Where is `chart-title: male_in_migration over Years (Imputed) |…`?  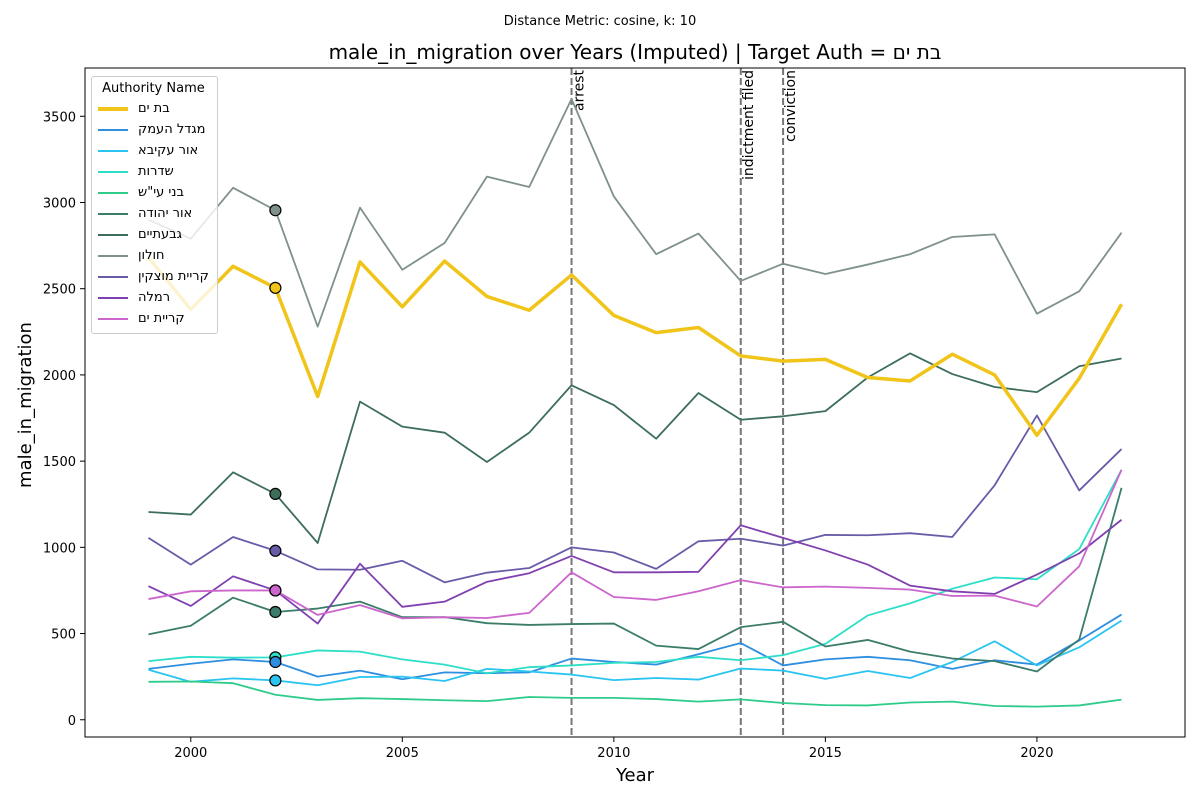 chart-title: male_in_migration over Years (Imputed) |… is located at coordinates (635, 52).